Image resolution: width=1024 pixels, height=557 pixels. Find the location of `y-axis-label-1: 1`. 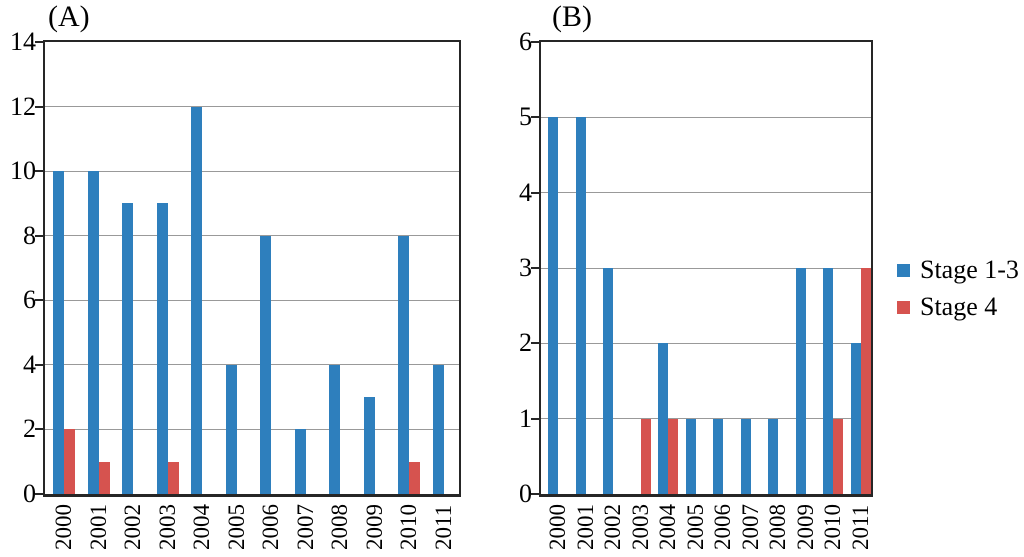

y-axis-label-1: 1 is located at coordinates (525, 418).